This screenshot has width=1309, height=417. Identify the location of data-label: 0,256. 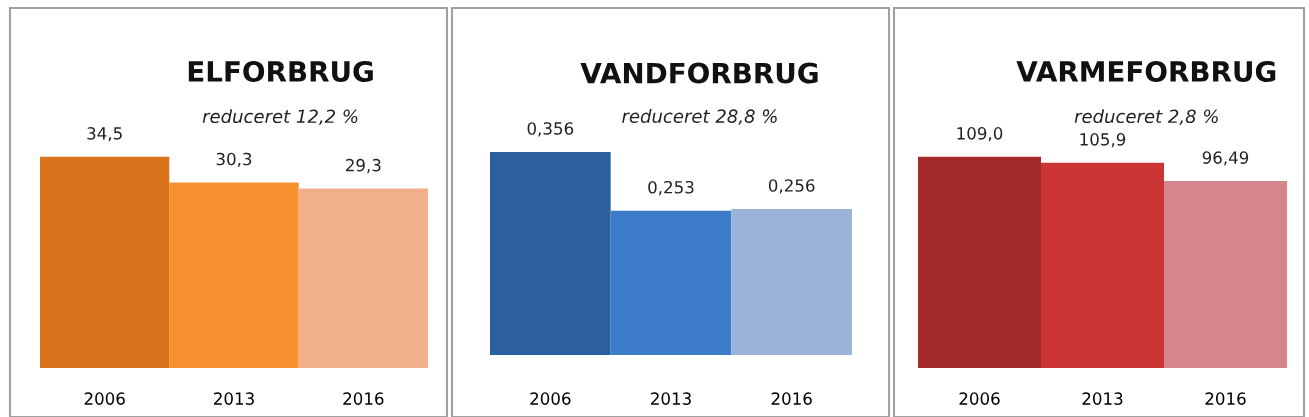
(791, 186).